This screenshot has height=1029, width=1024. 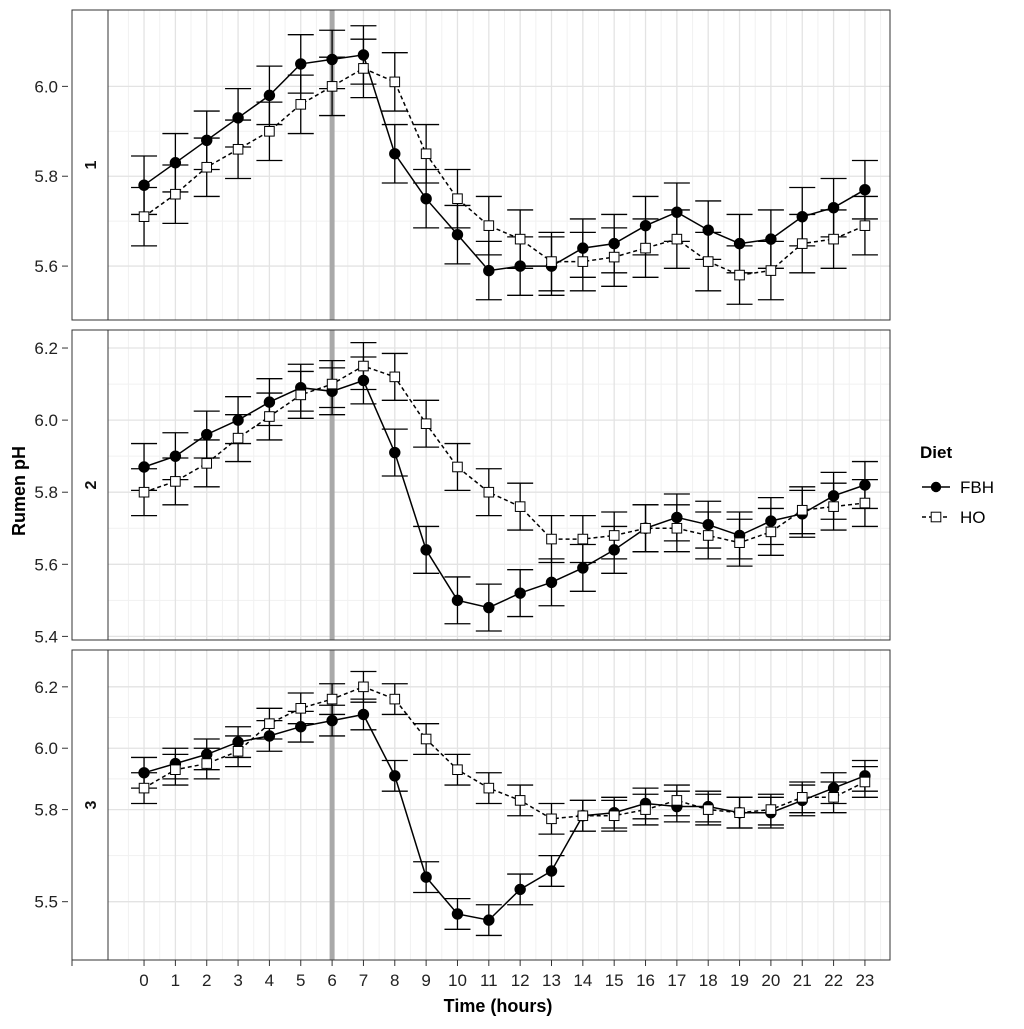 I want to click on x-tick-label: 1, so click(x=175, y=980).